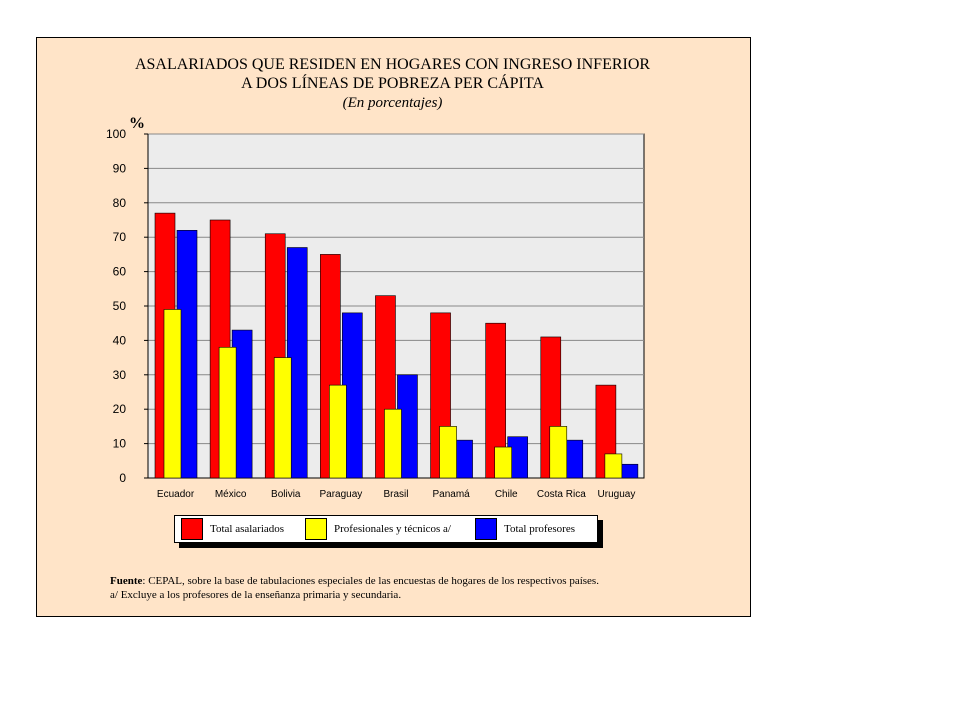 The height and width of the screenshot is (719, 959). Describe the element at coordinates (286, 494) in the screenshot. I see `x-category-label: Bolivia` at that location.